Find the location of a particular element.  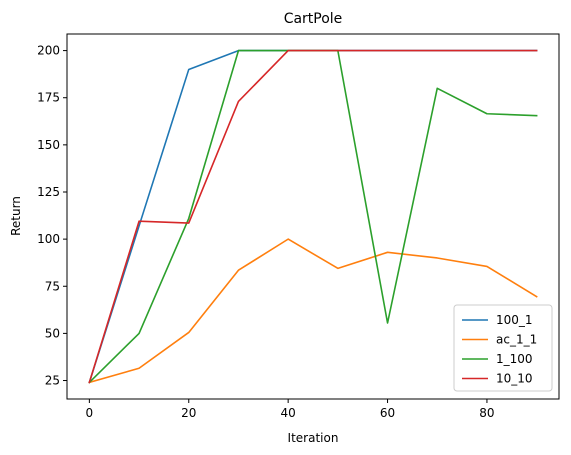

legend-label: ac_1_1 is located at coordinates (516, 340).